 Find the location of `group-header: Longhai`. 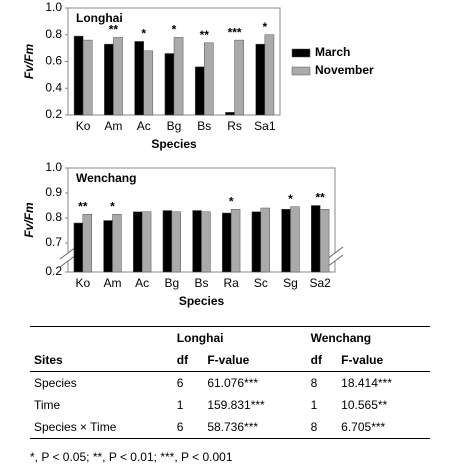

group-header: Longhai is located at coordinates (239, 337).